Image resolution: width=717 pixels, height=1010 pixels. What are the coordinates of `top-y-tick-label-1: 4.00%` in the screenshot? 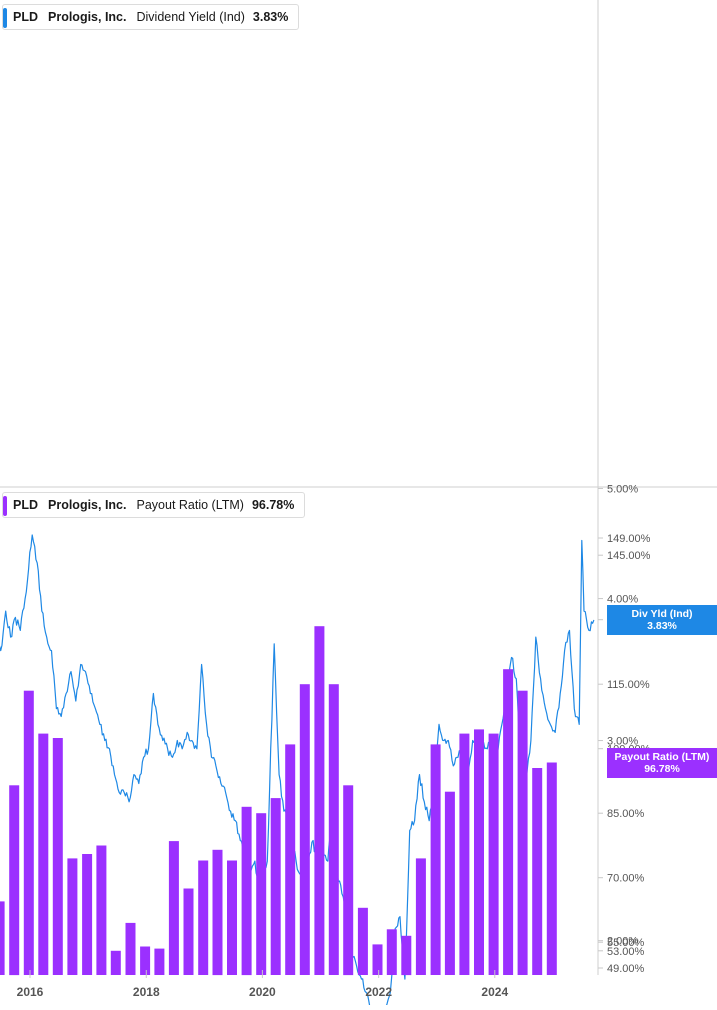 It's located at (622, 600).